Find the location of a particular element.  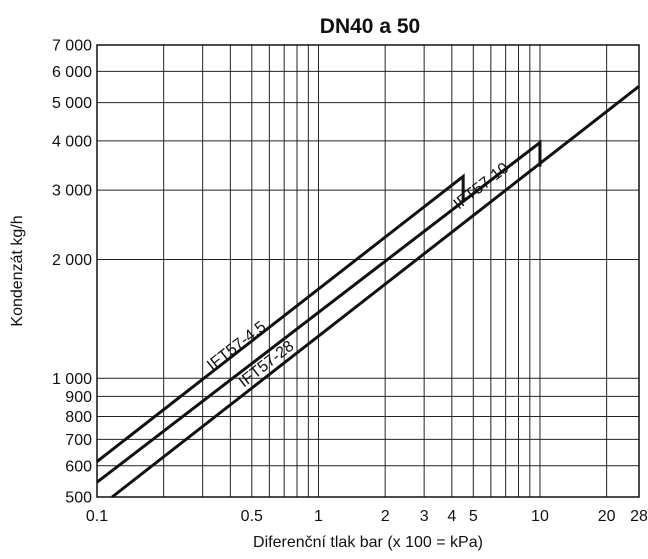

x-tick-label: 20 is located at coordinates (607, 516).